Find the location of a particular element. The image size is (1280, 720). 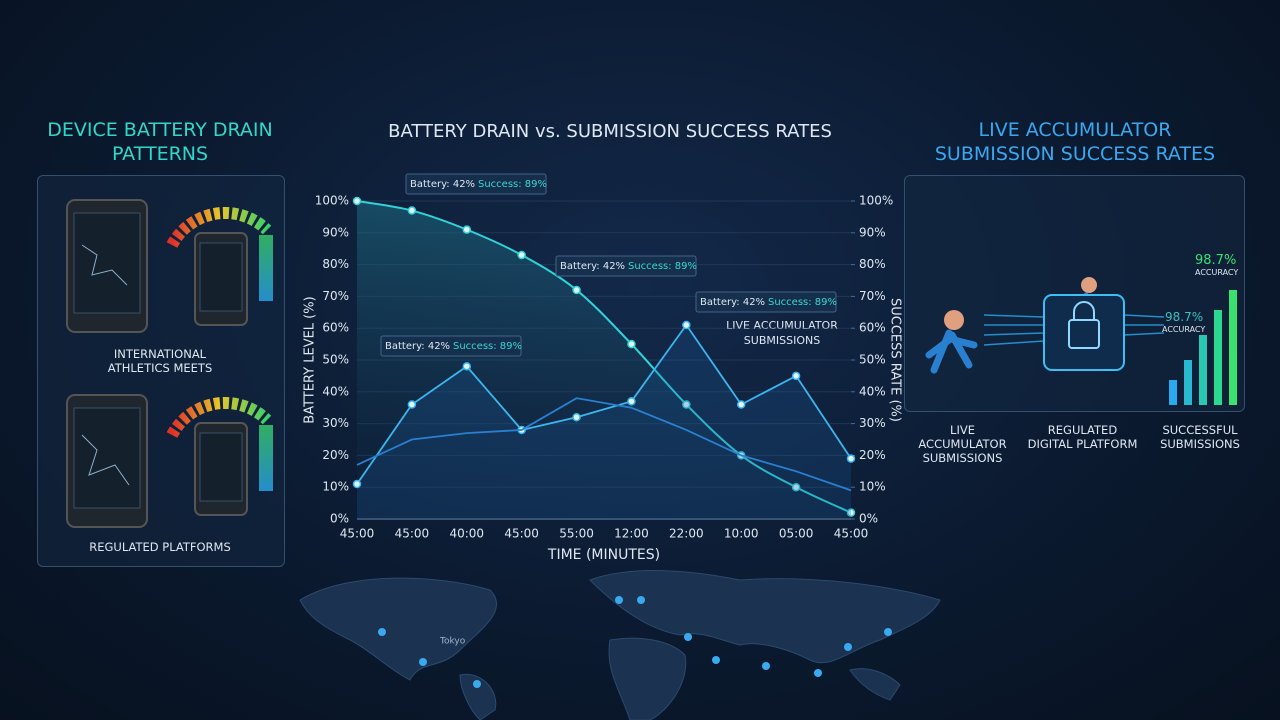

x-tick-label: 55:00 is located at coordinates (576, 534).